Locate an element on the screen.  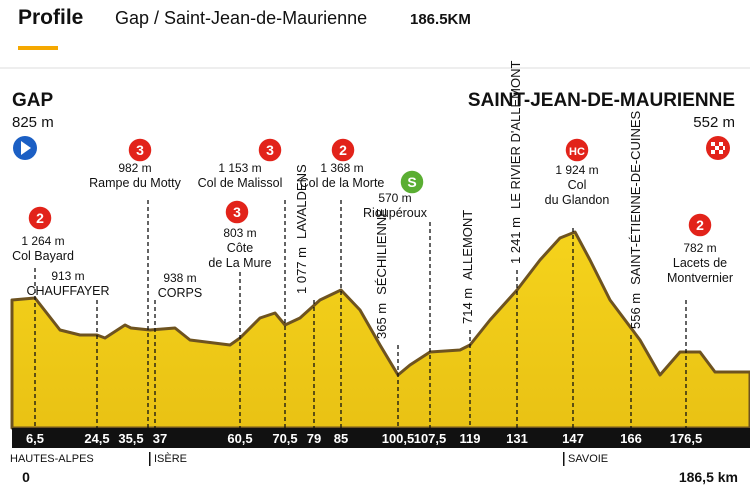
altitude: 1 368 m is located at coordinates (341, 168).